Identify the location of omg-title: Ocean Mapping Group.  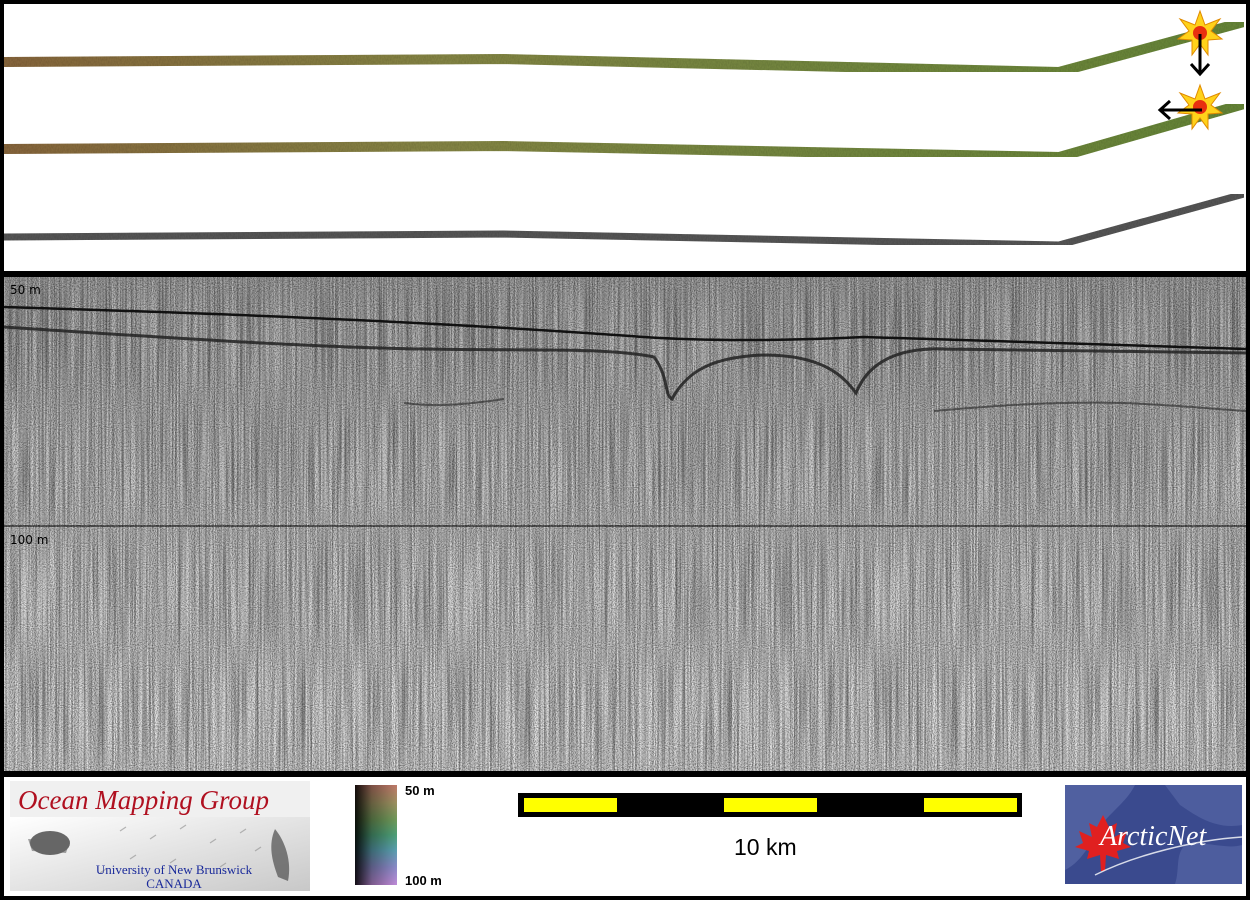
(143, 800).